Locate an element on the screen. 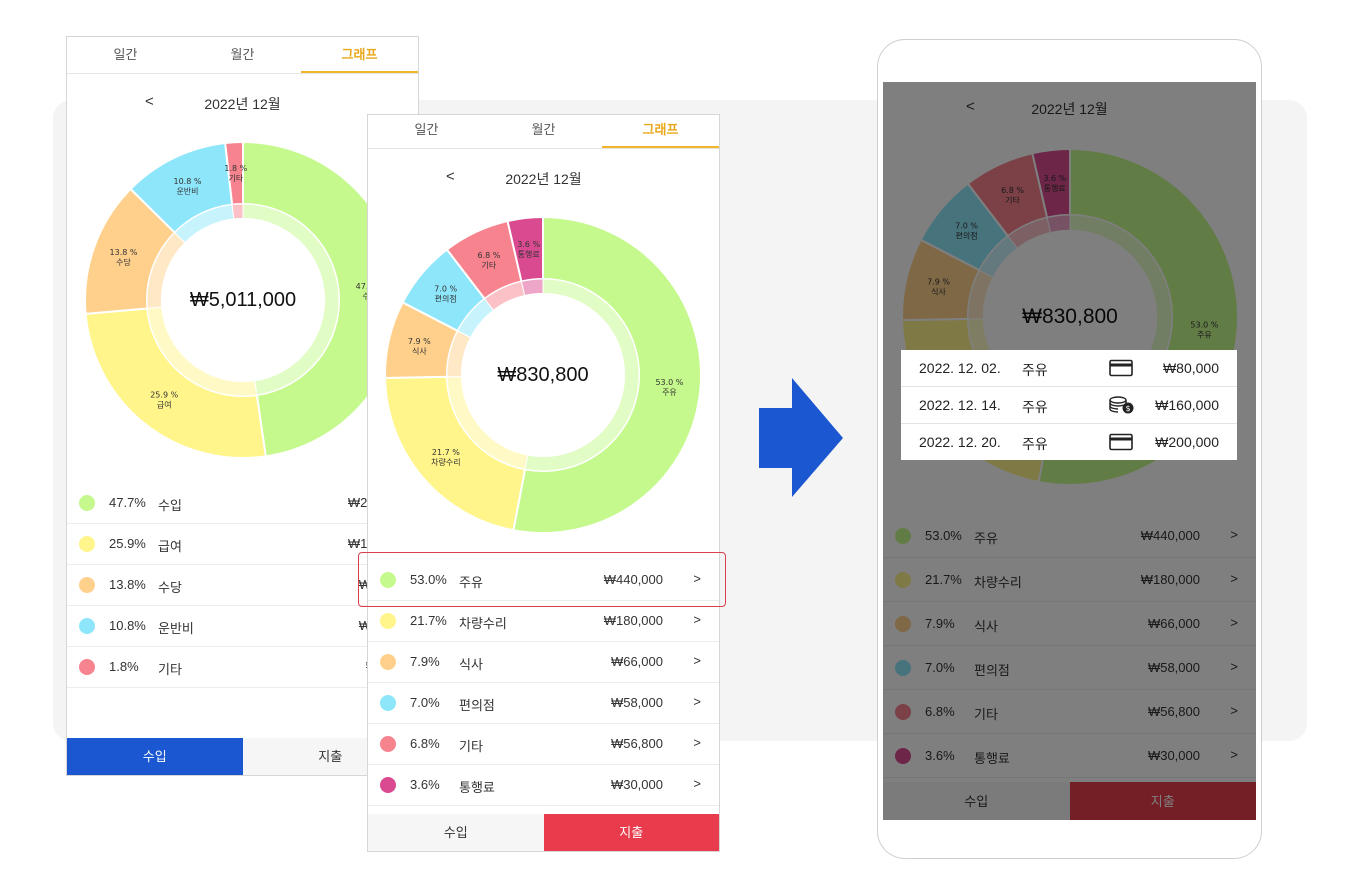 The image size is (1360, 880). category-percent: 25.9% is located at coordinates (127, 543).